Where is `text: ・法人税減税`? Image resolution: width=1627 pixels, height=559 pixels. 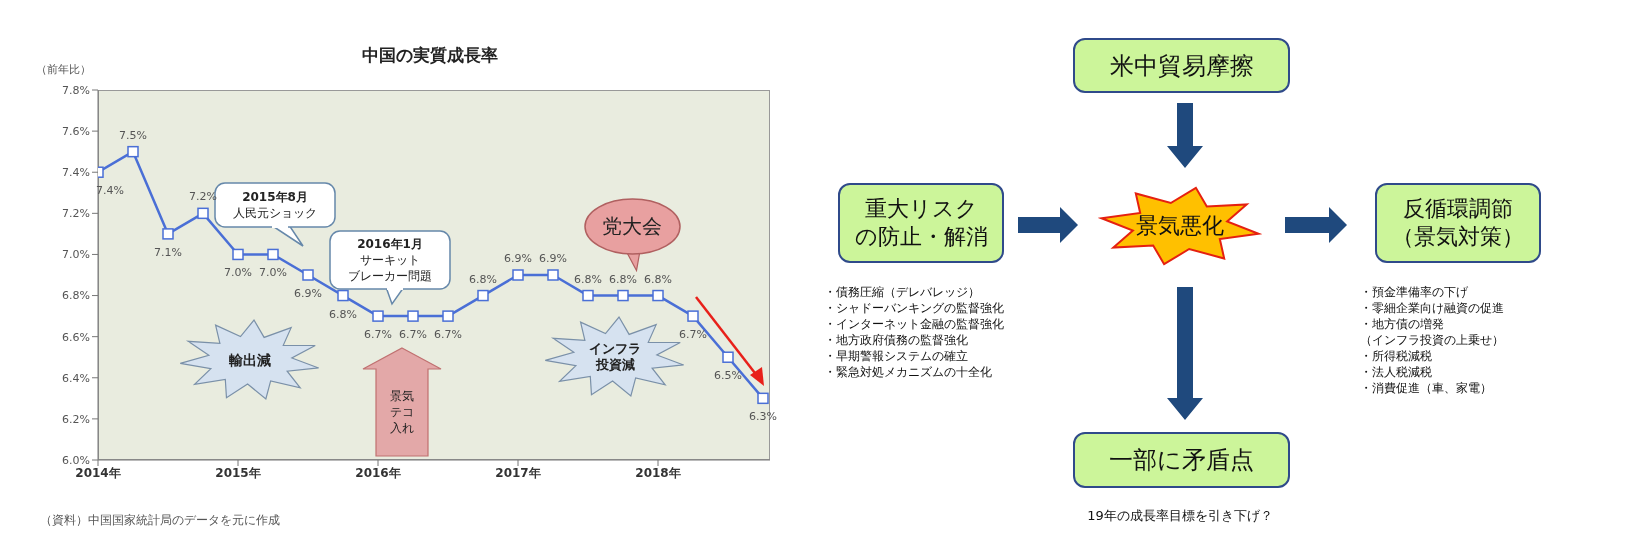 text: ・法人税減税 is located at coordinates (1396, 372).